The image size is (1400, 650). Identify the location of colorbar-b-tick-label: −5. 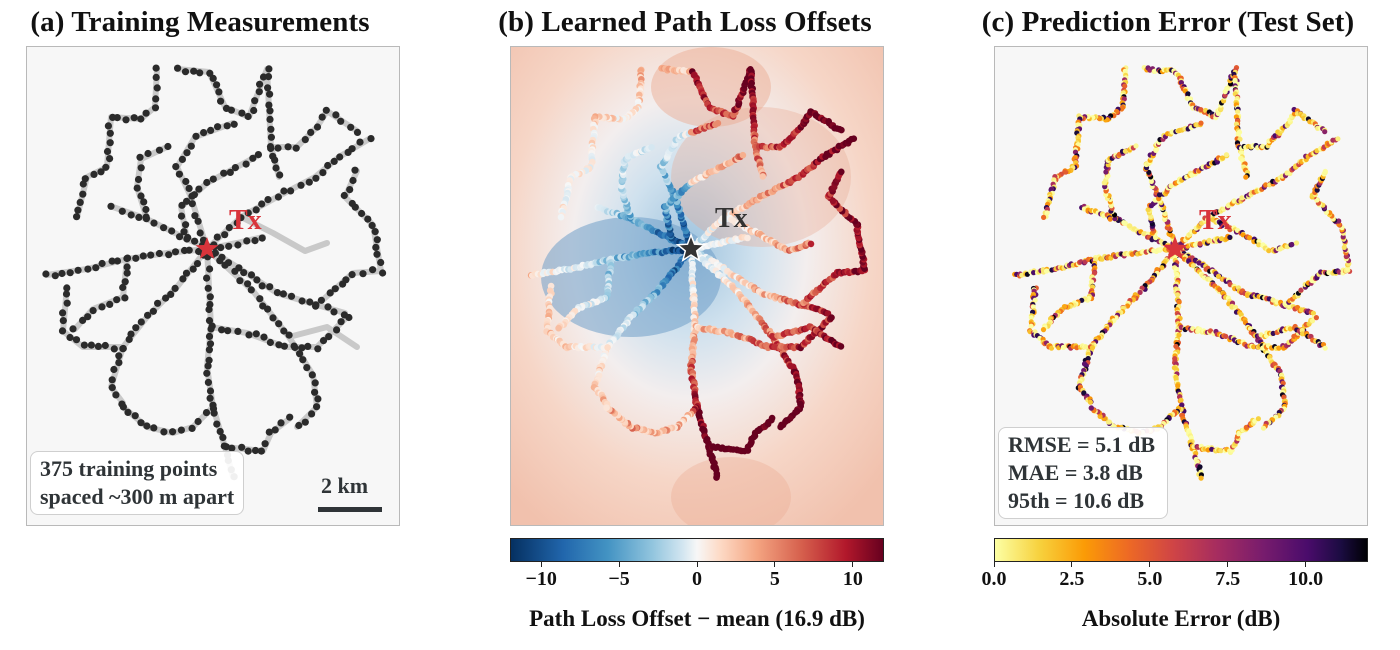
(619, 579).